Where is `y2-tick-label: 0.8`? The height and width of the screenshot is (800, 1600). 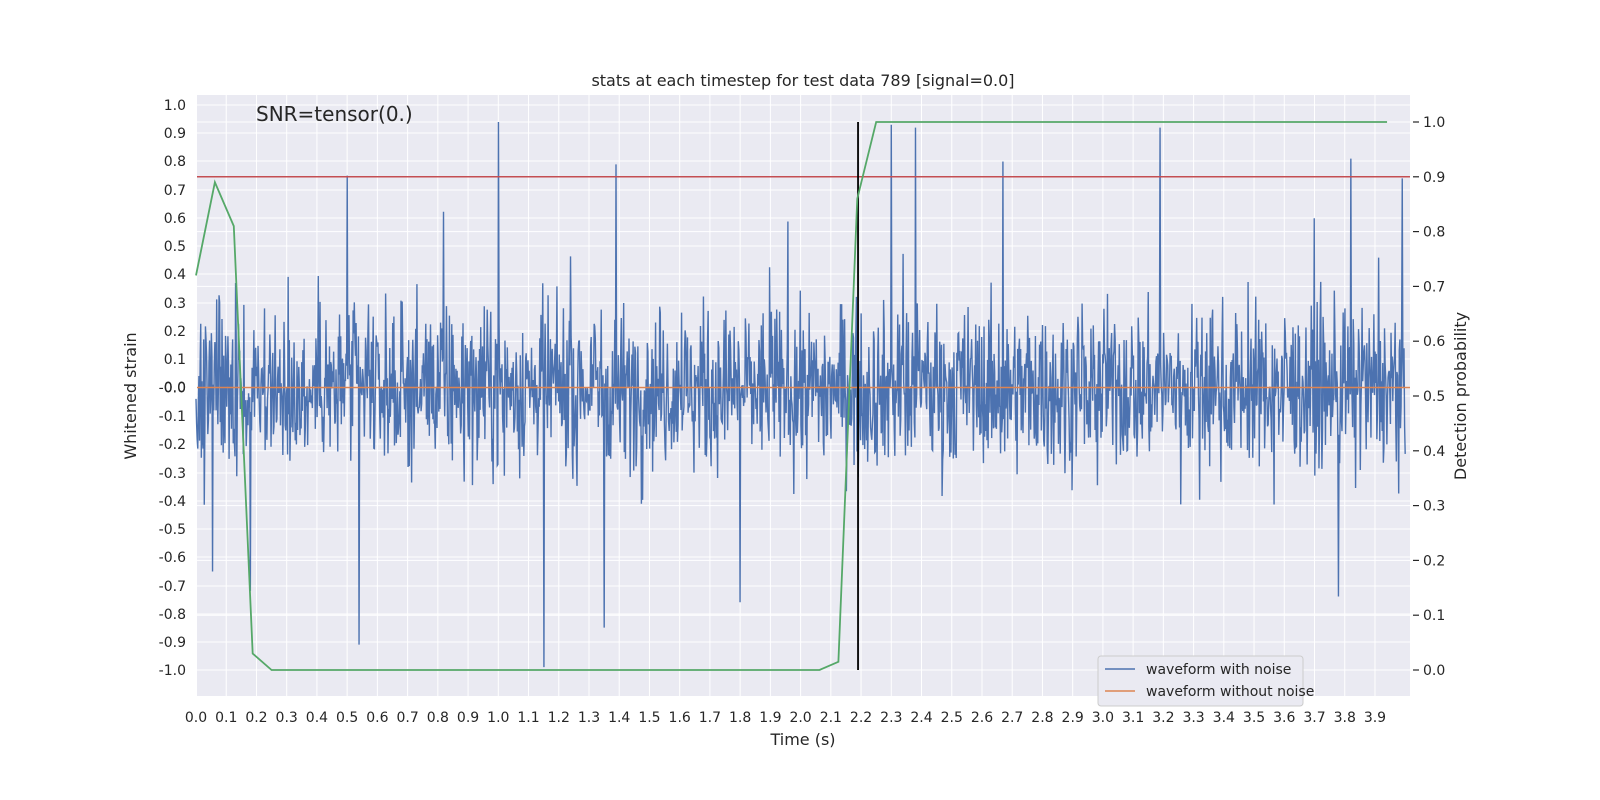
y2-tick-label: 0.8 is located at coordinates (1434, 233).